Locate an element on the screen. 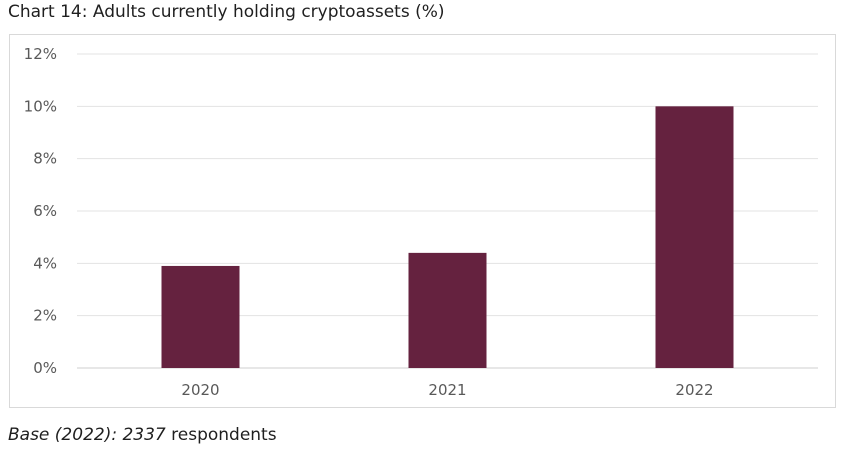  y-tick-label: 6% is located at coordinates (45, 211).